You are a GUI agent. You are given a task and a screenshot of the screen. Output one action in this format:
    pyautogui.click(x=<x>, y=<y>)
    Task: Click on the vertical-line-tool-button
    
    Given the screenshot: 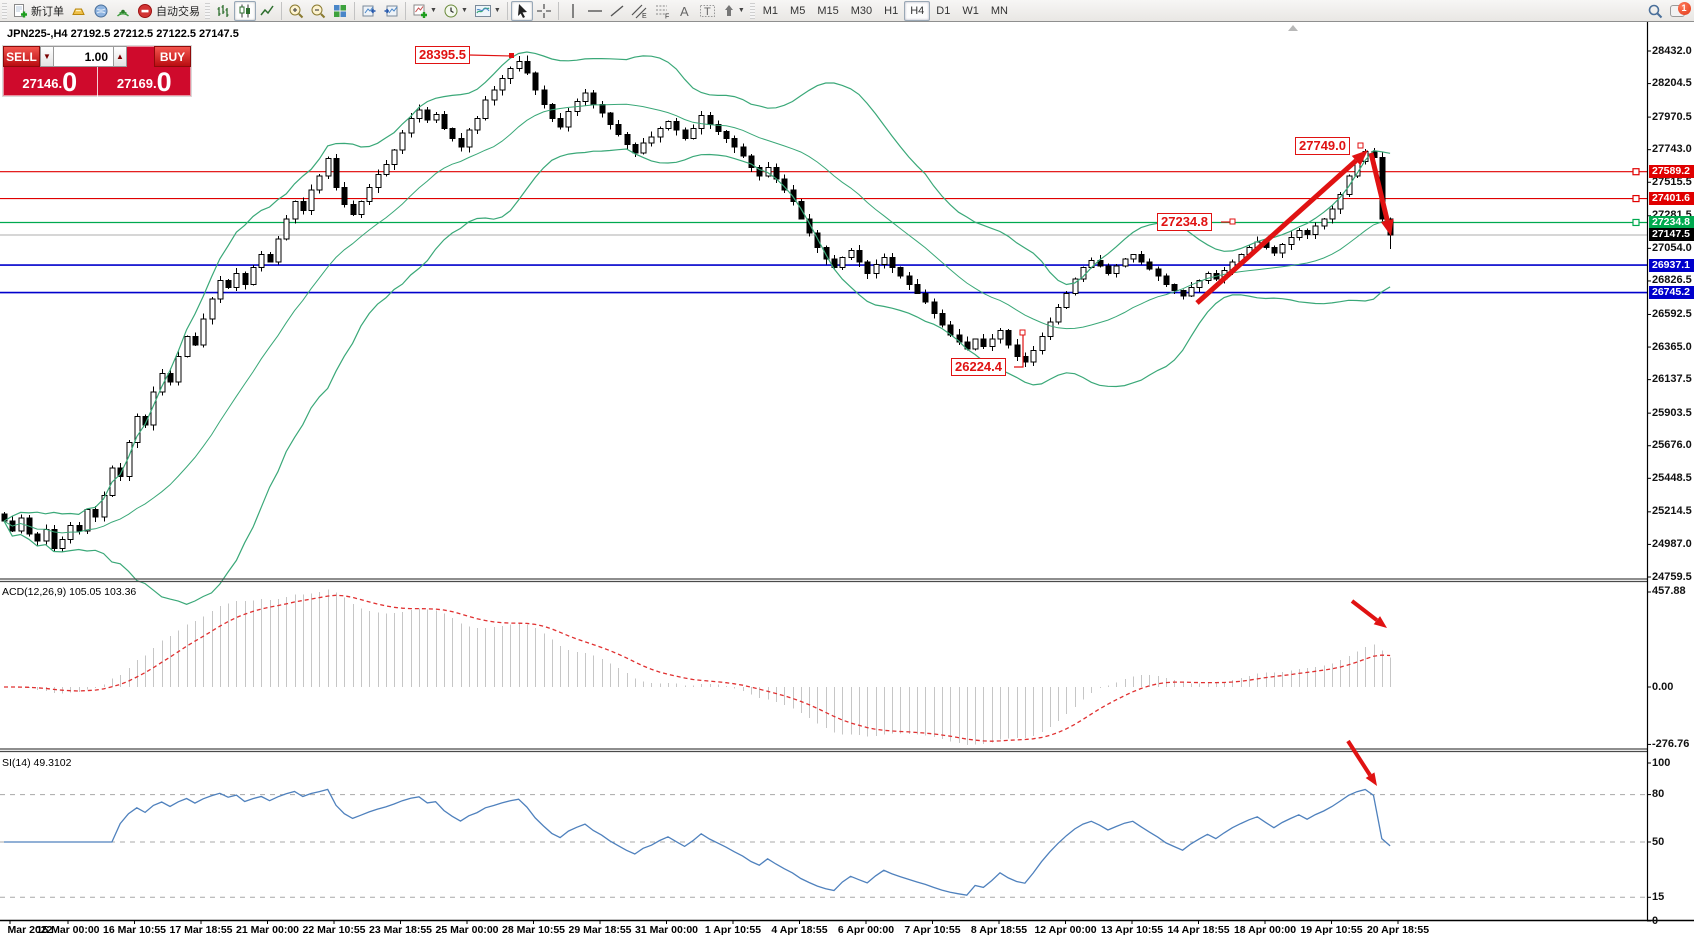 What is the action you would take?
    pyautogui.click(x=573, y=11)
    